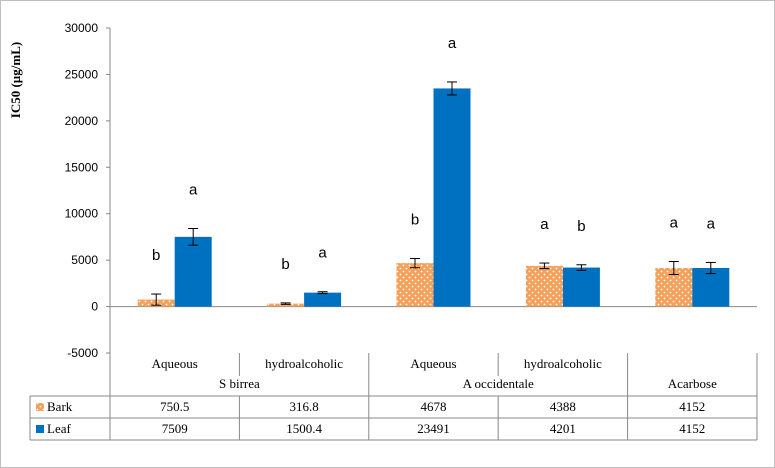 Image resolution: width=775 pixels, height=468 pixels. What do you see at coordinates (84, 260) in the screenshot?
I see `y-tick-label: 5000` at bounding box center [84, 260].